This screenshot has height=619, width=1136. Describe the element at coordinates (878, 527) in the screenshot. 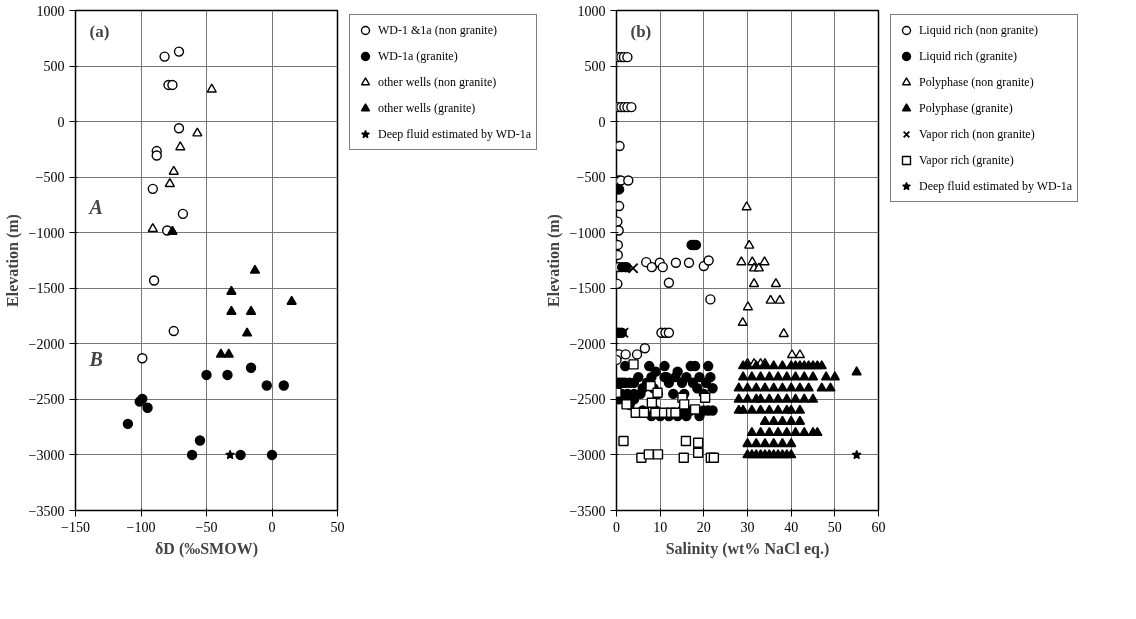

I see `x-tick-label: 60` at that location.